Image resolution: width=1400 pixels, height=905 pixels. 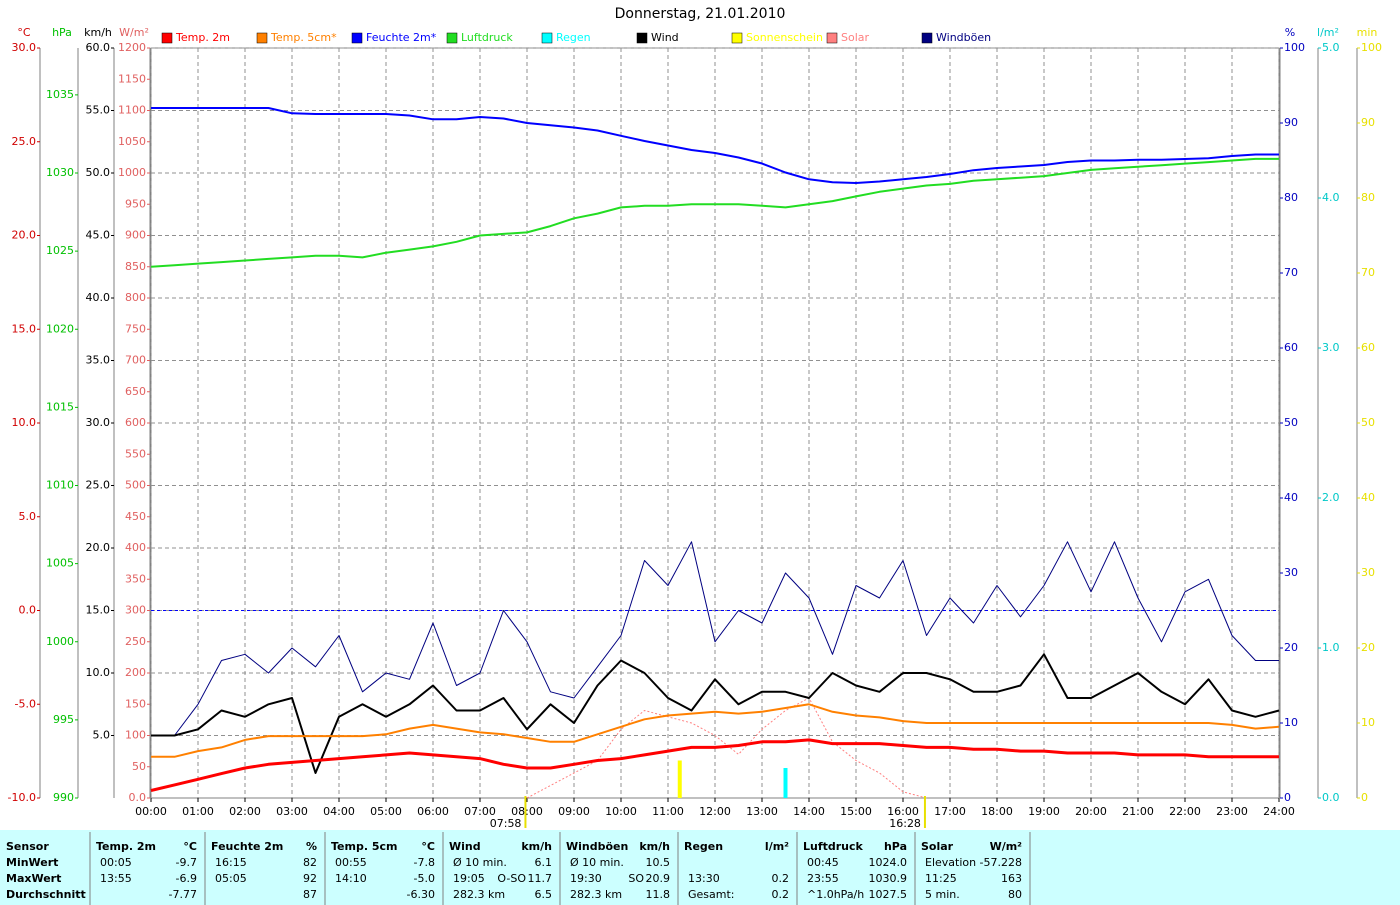 I want to click on summary-unit: °C, so click(x=190, y=846).